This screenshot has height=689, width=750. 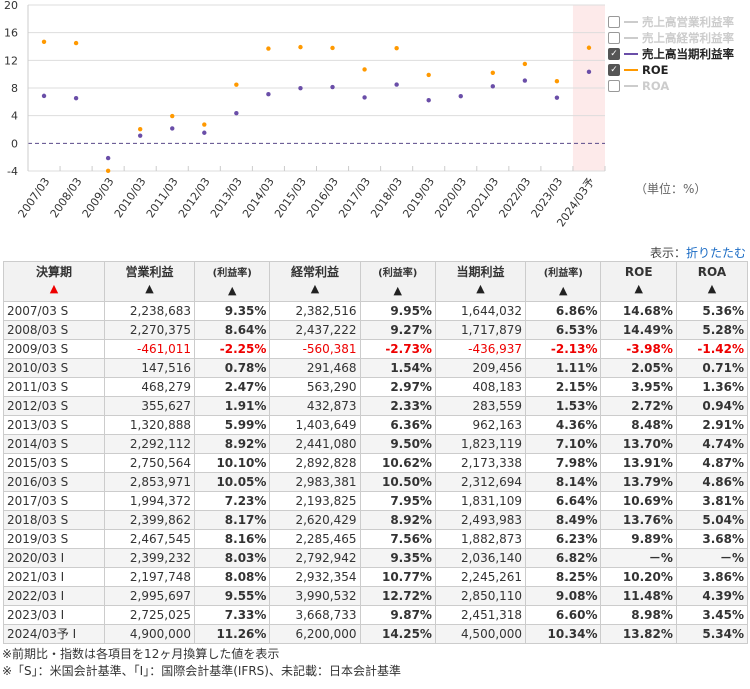 I want to click on column-header: 決算期 ▲, so click(x=54, y=281).